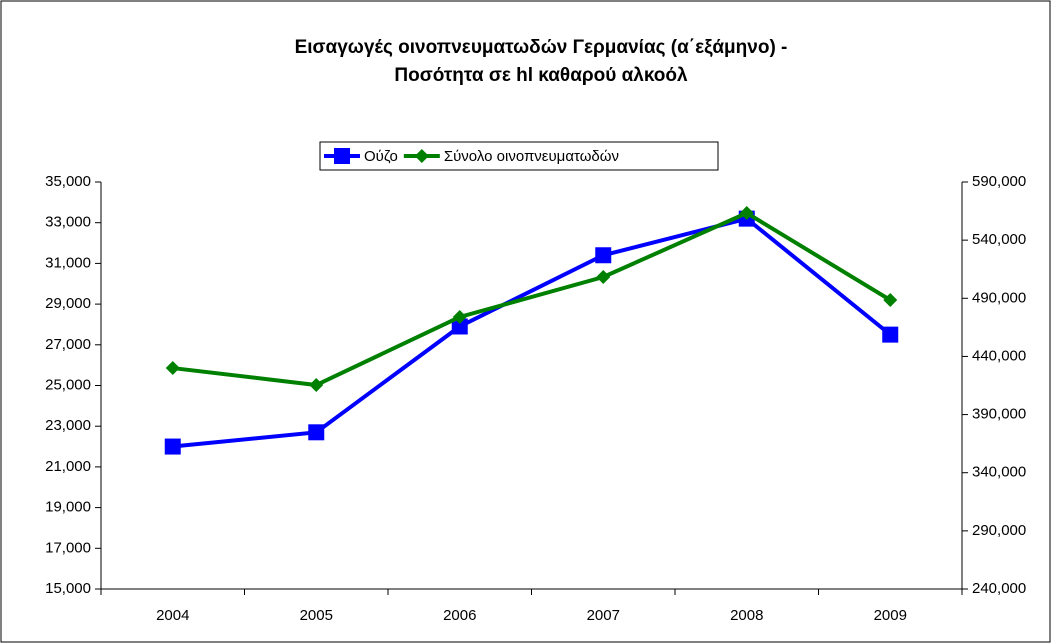  What do you see at coordinates (68, 384) in the screenshot?
I see `y-tick-label: 25,000` at bounding box center [68, 384].